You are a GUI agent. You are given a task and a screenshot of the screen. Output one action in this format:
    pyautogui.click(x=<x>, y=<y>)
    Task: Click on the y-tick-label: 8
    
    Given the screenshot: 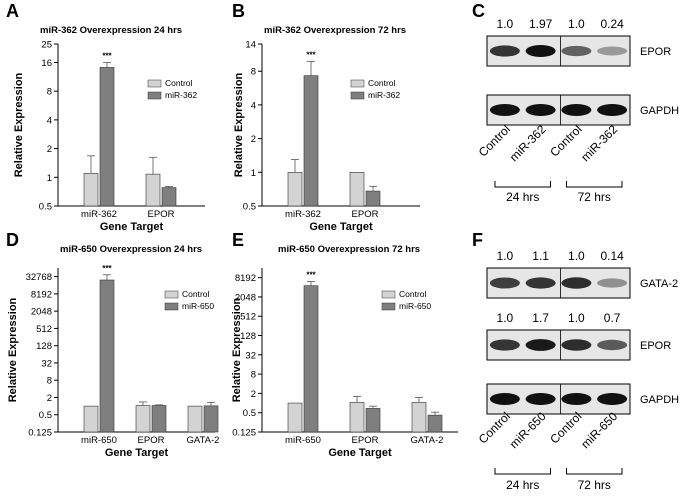 What is the action you would take?
    pyautogui.click(x=49, y=92)
    